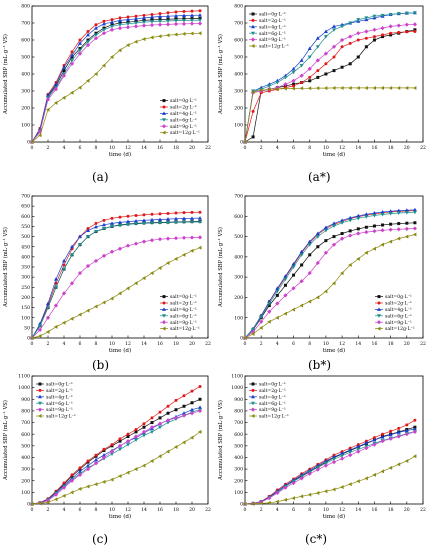  Describe the element at coordinates (272, 410) in the screenshot. I see `legend-label: salt=9g·L⁻¹` at that location.